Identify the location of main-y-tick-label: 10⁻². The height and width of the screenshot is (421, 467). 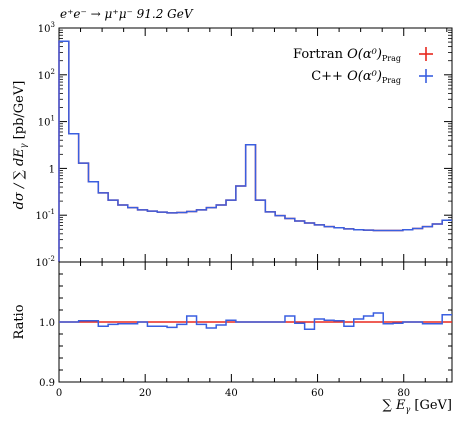
(45, 262).